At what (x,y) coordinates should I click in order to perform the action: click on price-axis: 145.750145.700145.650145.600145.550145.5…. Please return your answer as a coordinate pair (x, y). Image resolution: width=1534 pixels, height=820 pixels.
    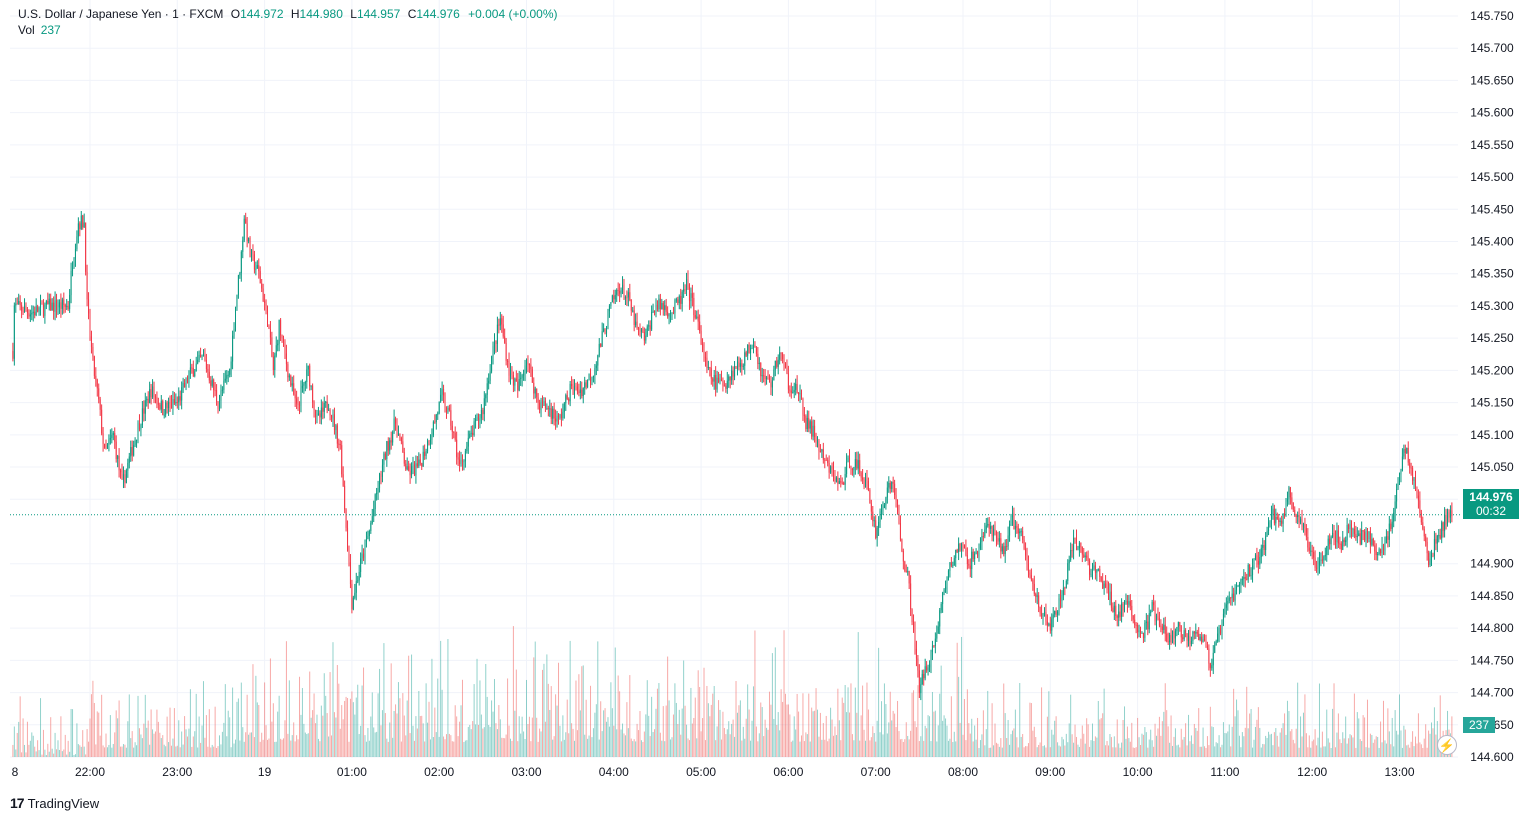
    Looking at the image, I should click on (1492, 386).